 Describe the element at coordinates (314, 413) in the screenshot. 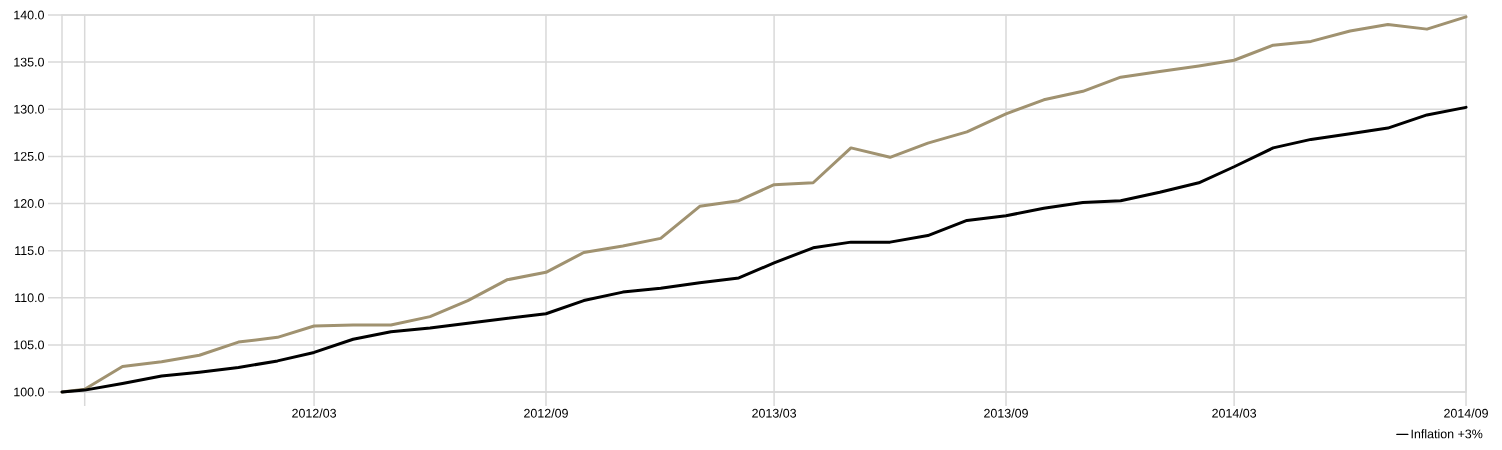

I see `x-tick-label: 2012/03` at that location.